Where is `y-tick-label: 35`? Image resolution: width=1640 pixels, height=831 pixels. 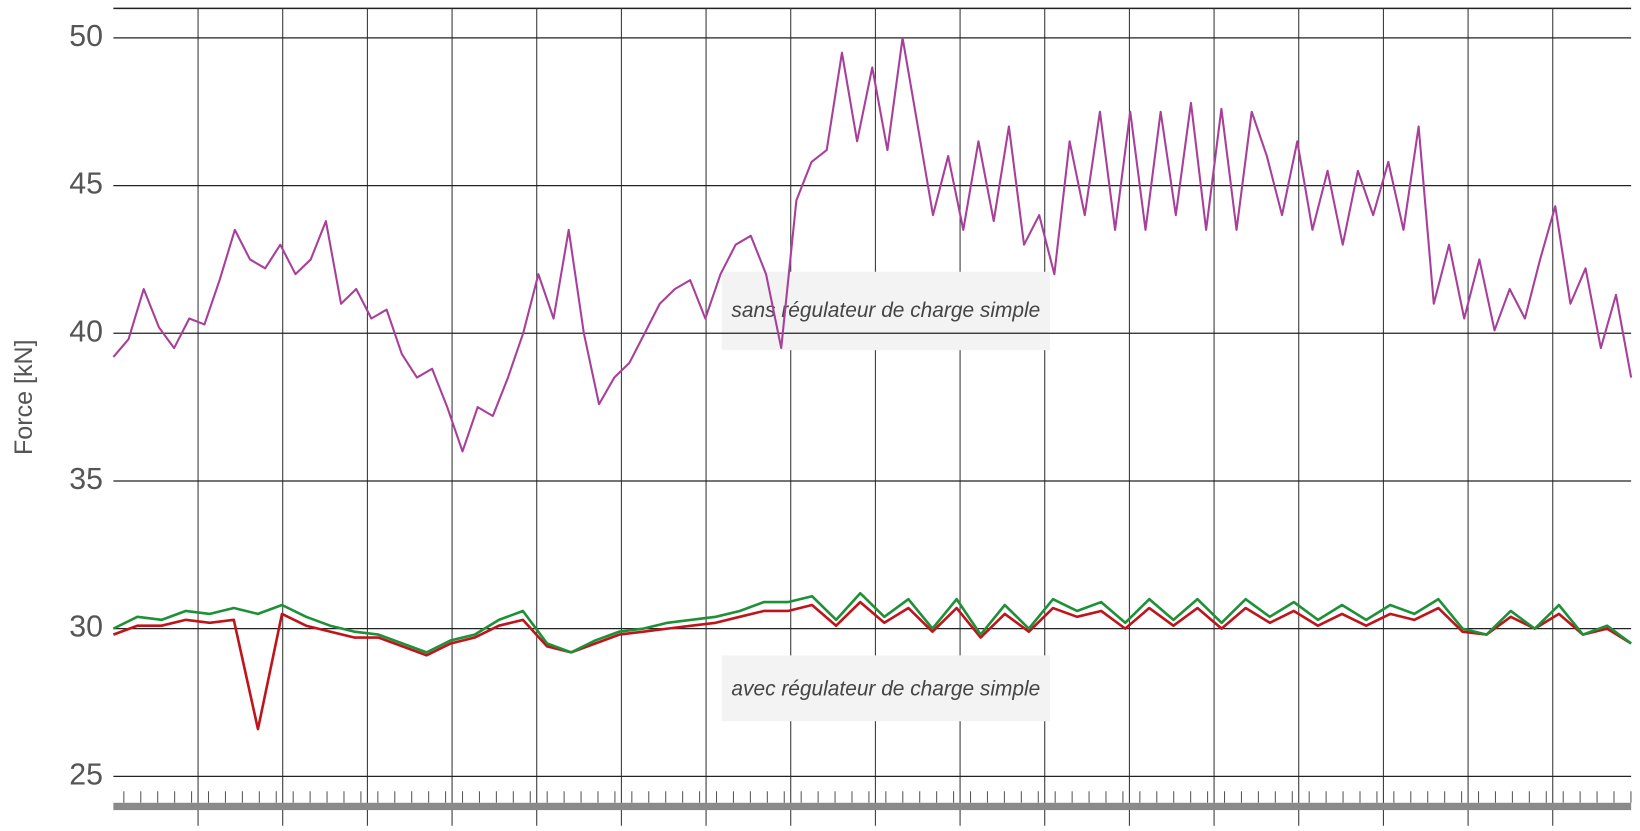
y-tick-label: 35 is located at coordinates (86, 479).